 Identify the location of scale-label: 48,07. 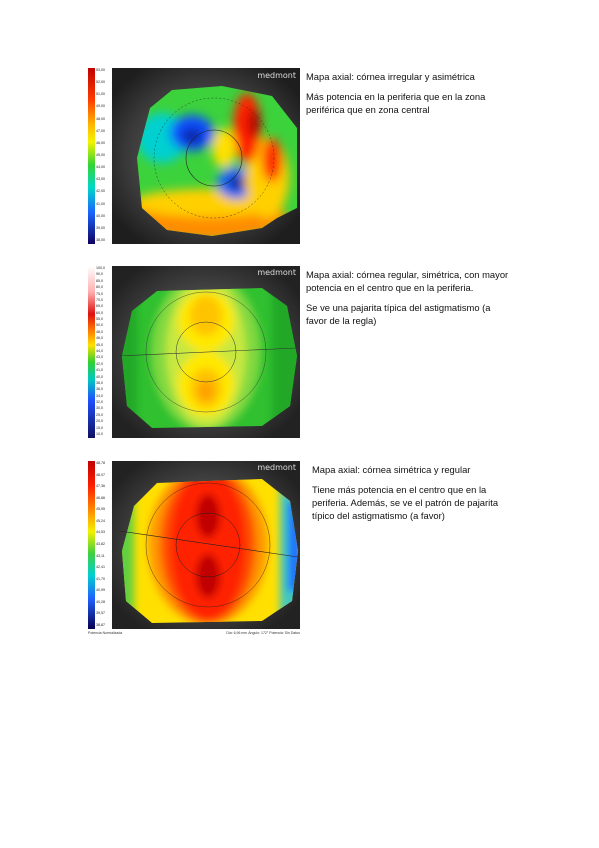
(100, 474).